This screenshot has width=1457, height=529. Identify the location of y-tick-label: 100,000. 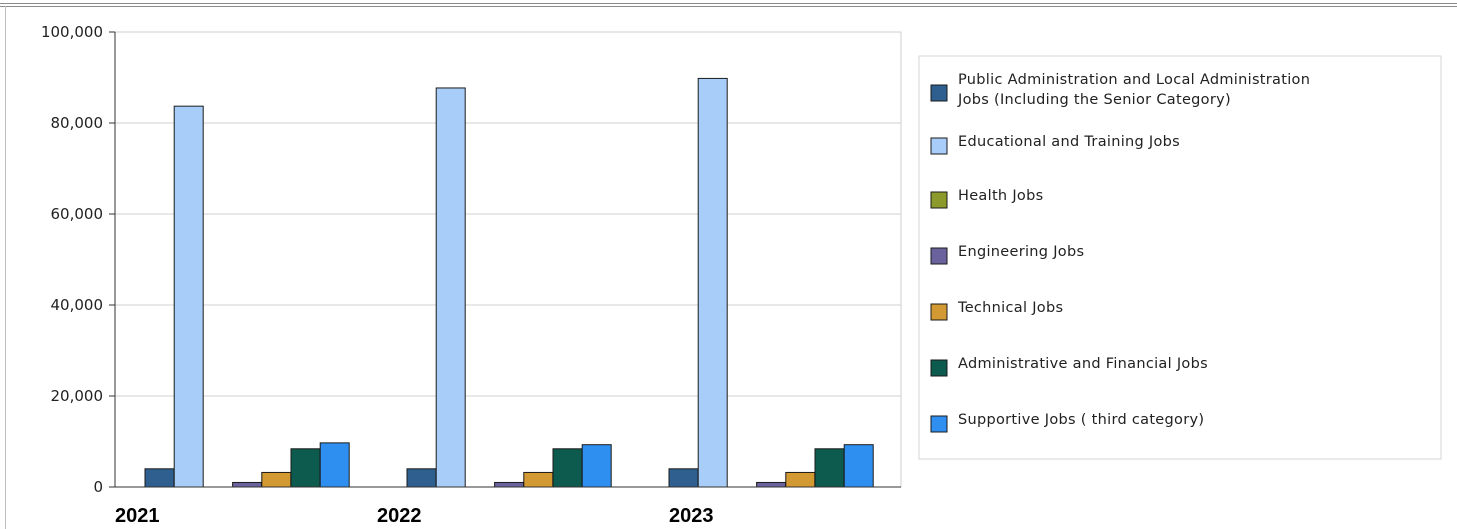
(72, 32).